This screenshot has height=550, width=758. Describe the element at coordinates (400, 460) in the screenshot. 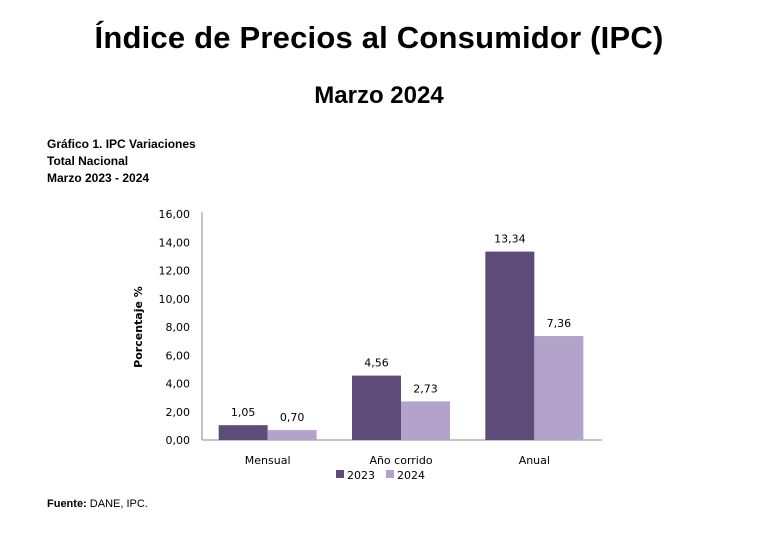

I see `x-tick-label: Año corrido` at that location.